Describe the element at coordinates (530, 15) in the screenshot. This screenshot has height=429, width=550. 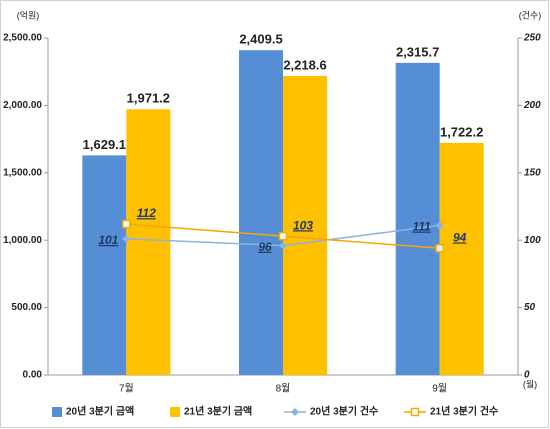
I see `y2-axis-label: (건수)` at that location.